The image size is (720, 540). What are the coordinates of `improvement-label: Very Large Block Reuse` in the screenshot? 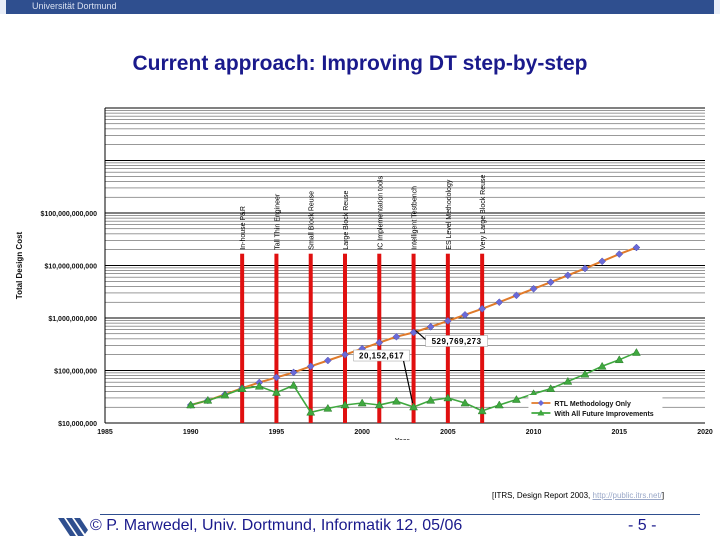 It's located at (483, 211).